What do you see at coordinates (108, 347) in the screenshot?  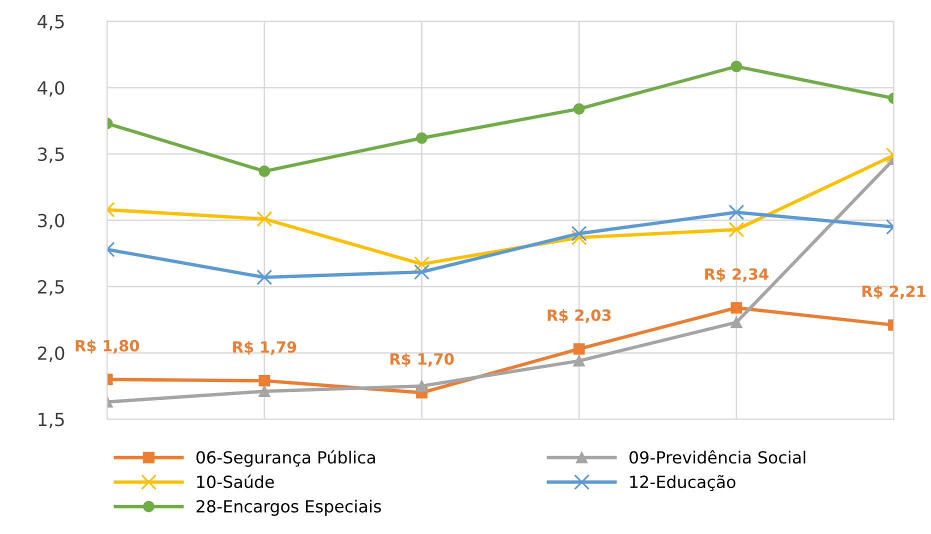 I see `data-label: R$ 1,80` at bounding box center [108, 347].